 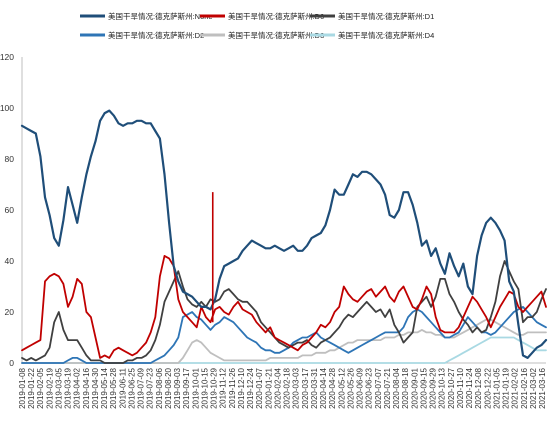 What do you see at coordinates (287, 387) in the screenshot?
I see `x-tick-label: 2020-02-18` at bounding box center [287, 387].